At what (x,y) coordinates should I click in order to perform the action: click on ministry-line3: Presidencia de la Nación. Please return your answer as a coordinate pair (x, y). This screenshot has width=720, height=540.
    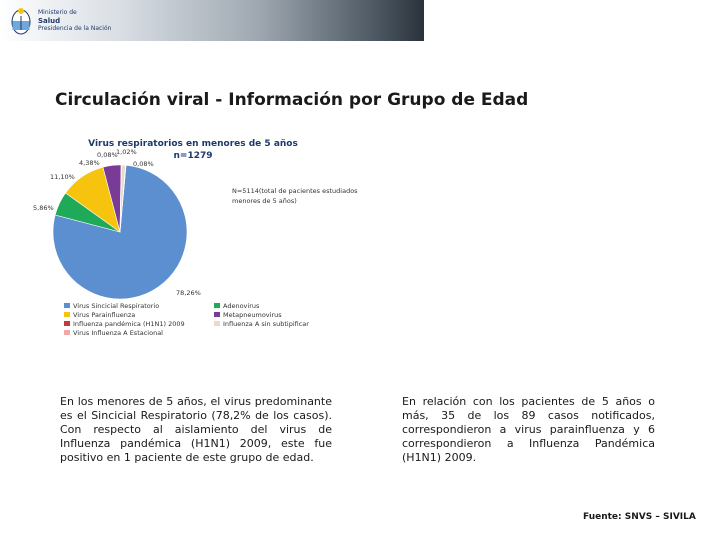
    Looking at the image, I should click on (75, 28).